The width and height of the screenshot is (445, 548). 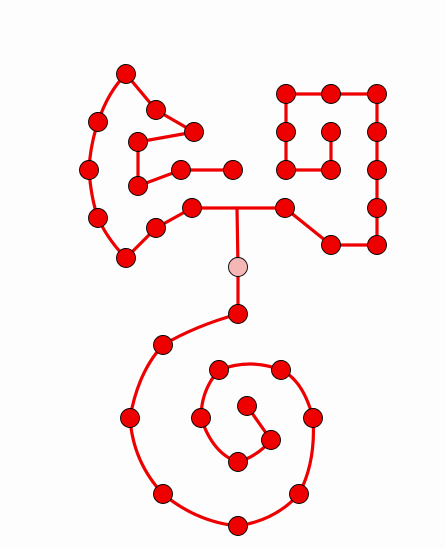 I want to click on node-fan-left-c, so click(x=98, y=218).